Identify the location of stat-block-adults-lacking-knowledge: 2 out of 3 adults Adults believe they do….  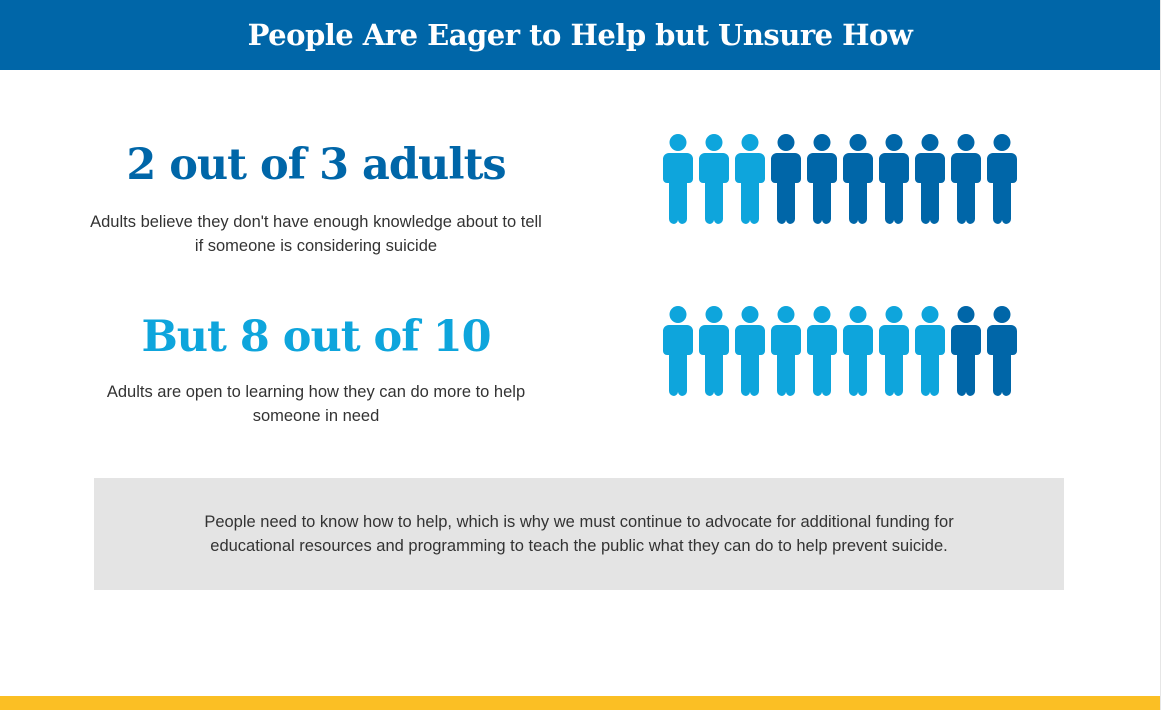
(316, 198).